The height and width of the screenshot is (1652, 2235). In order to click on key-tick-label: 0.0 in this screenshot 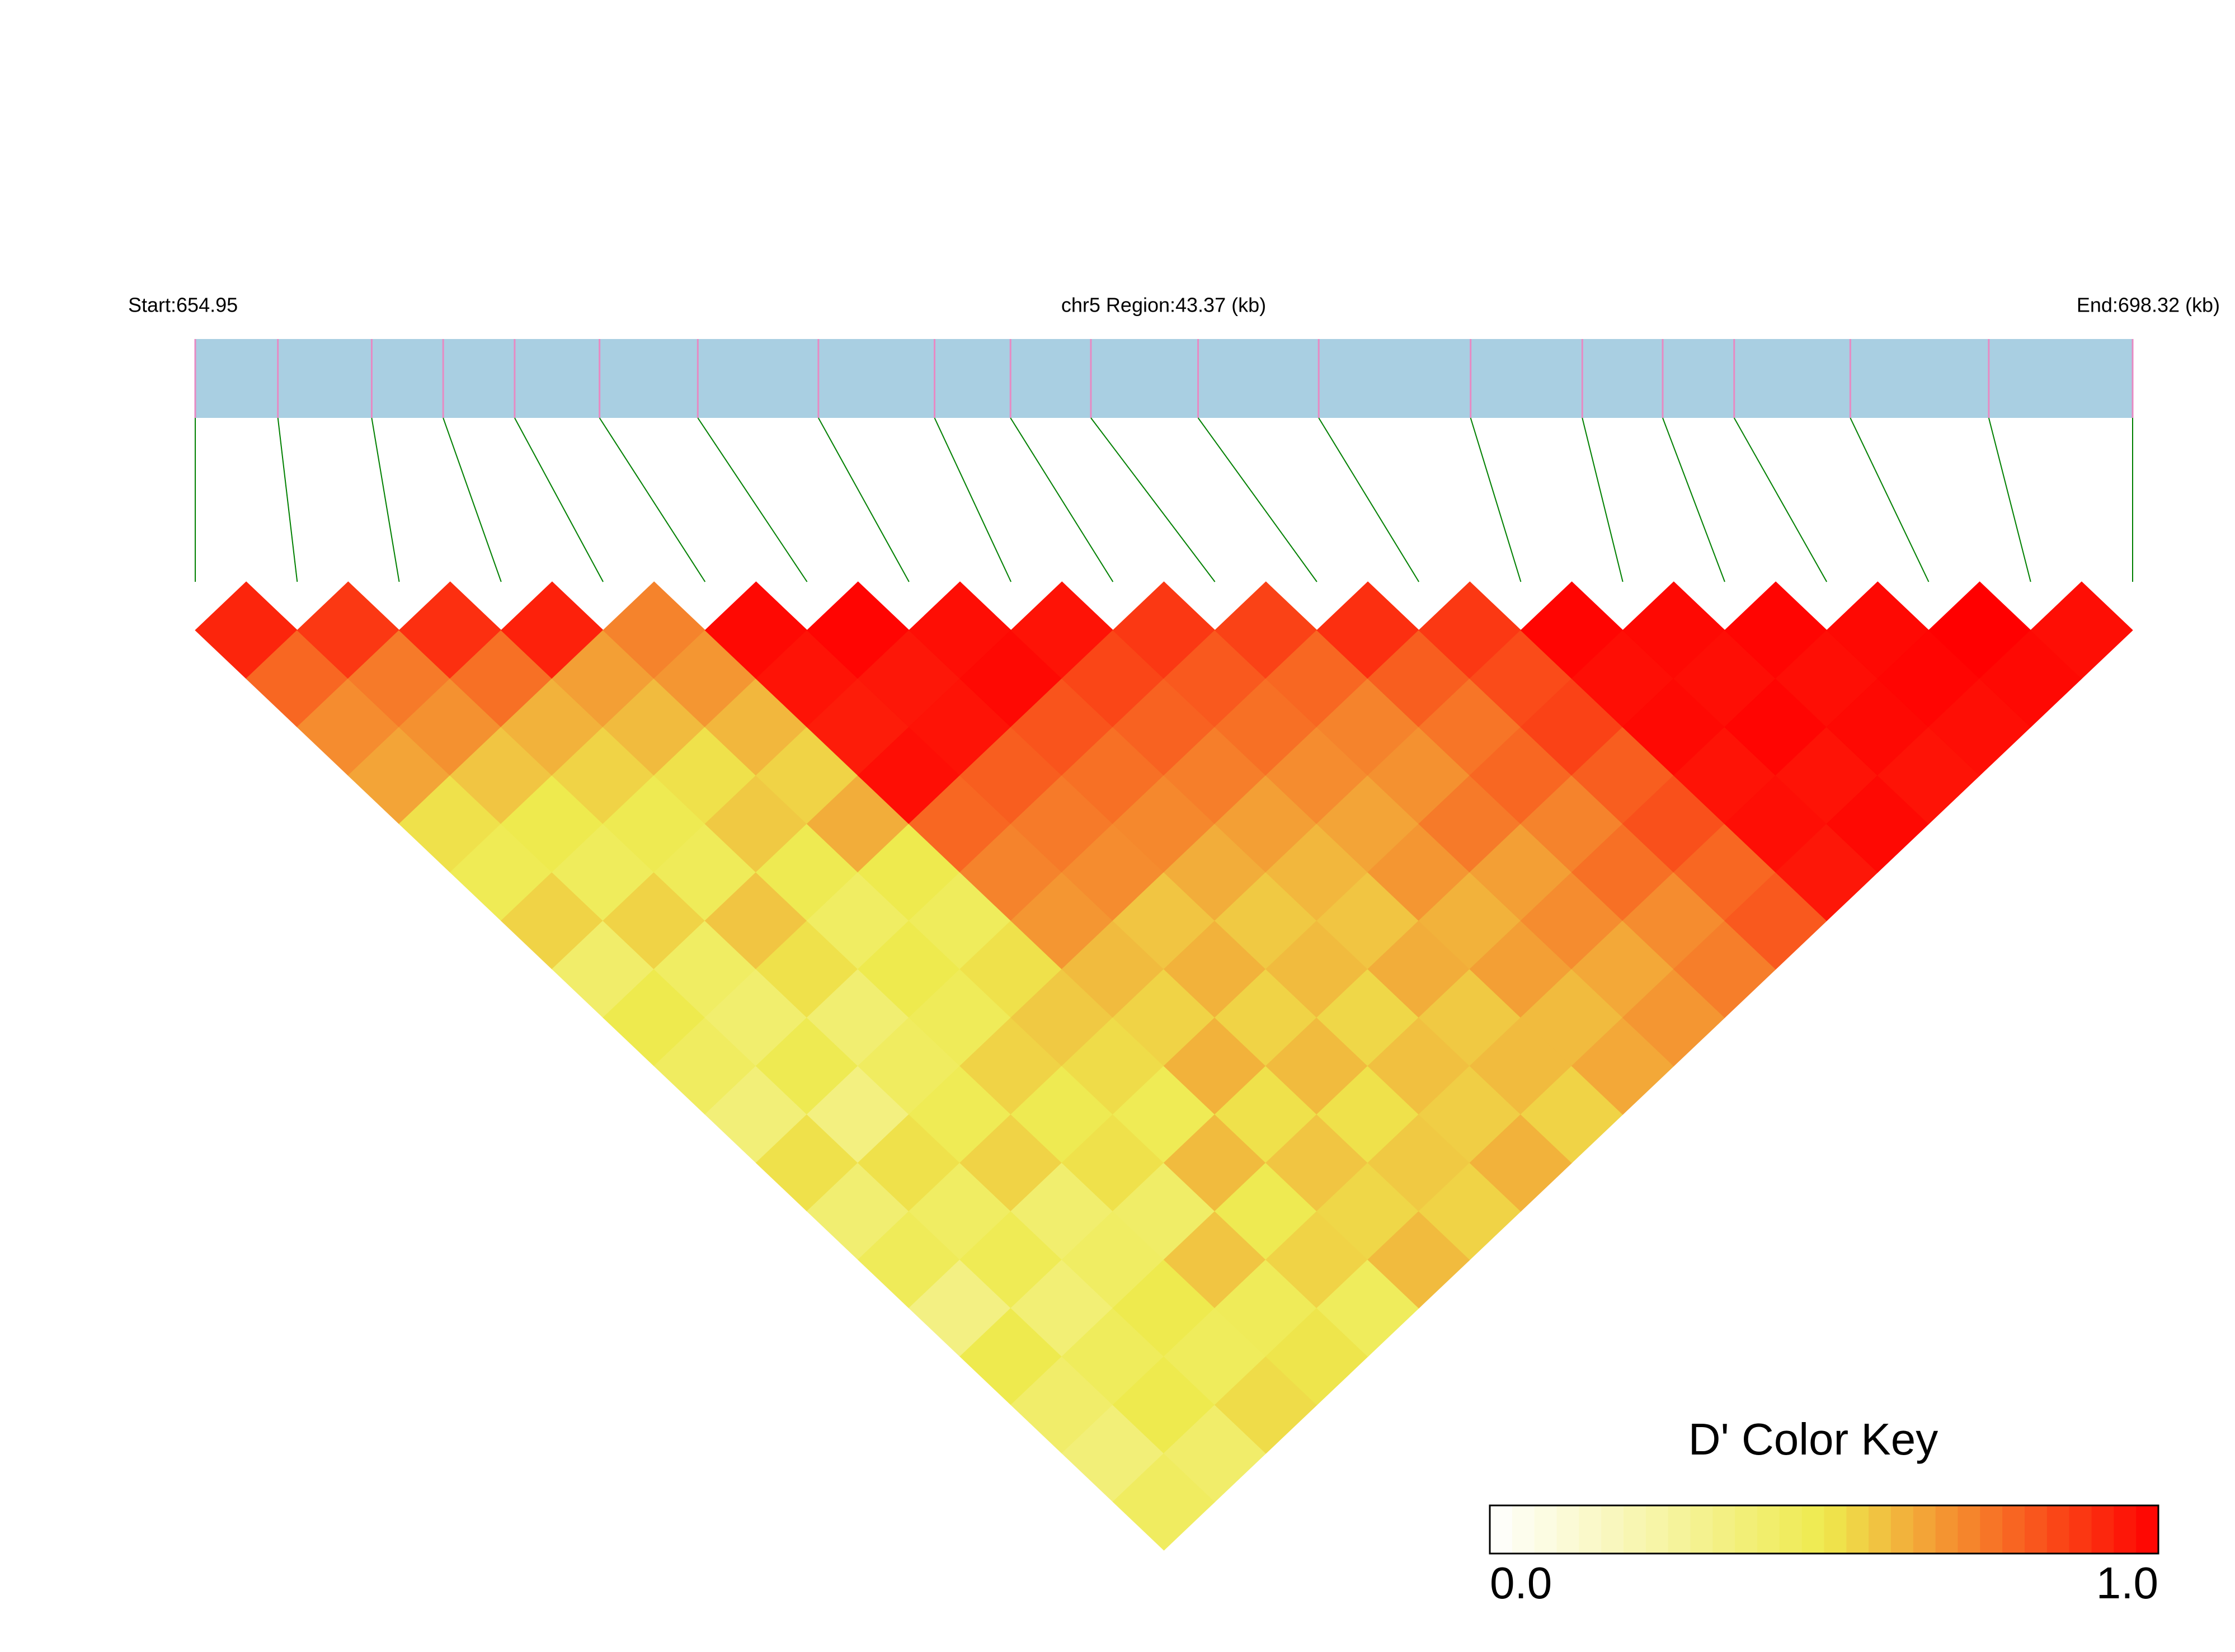, I will do `click(1521, 1583)`.